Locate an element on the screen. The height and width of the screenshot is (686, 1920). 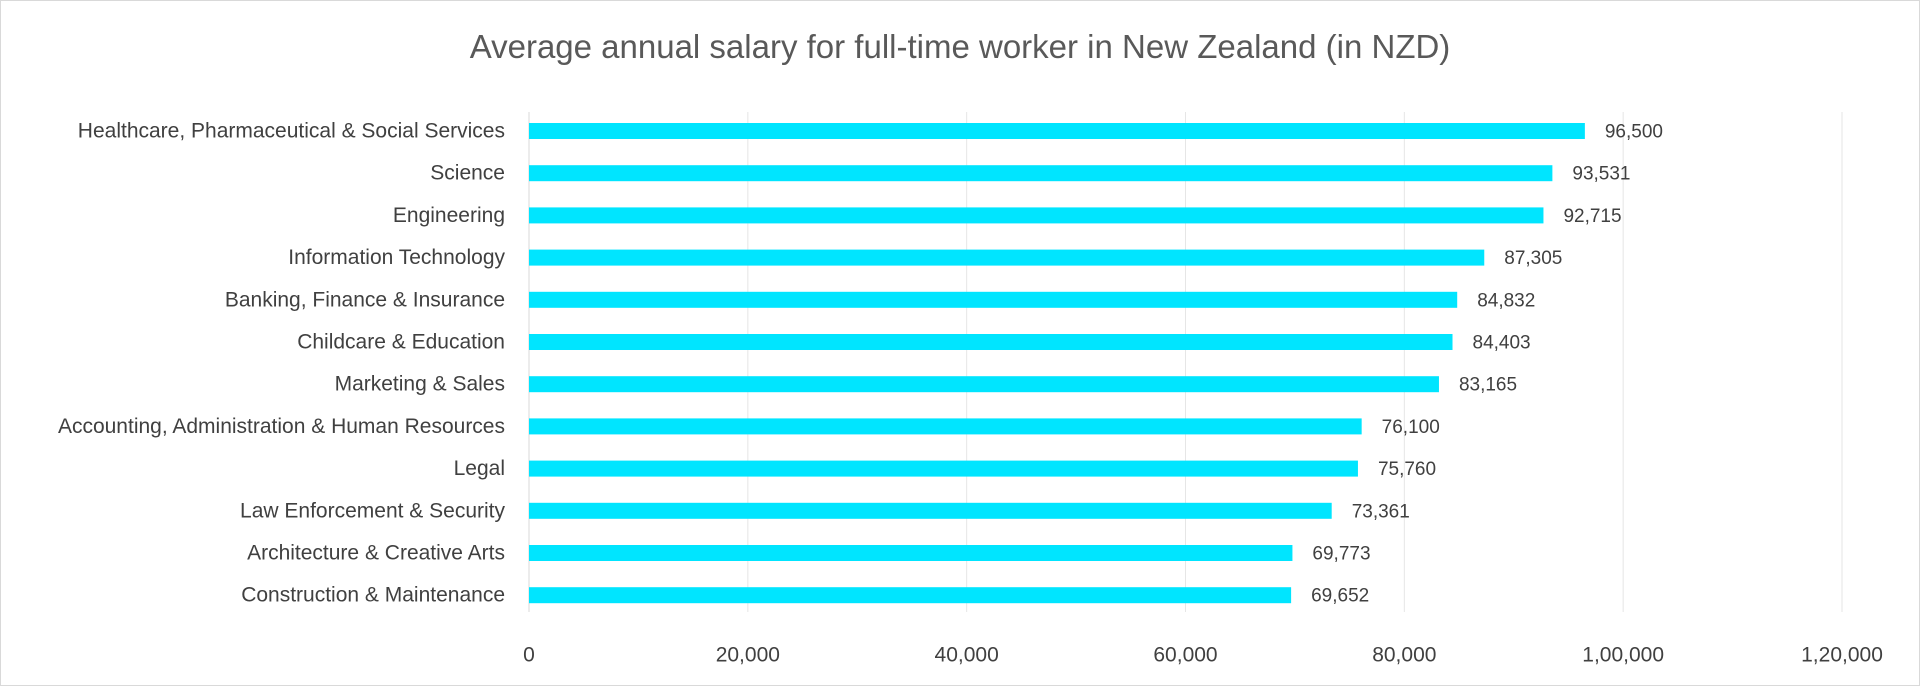
x-tick-label: 1,00,000 is located at coordinates (1623, 655).